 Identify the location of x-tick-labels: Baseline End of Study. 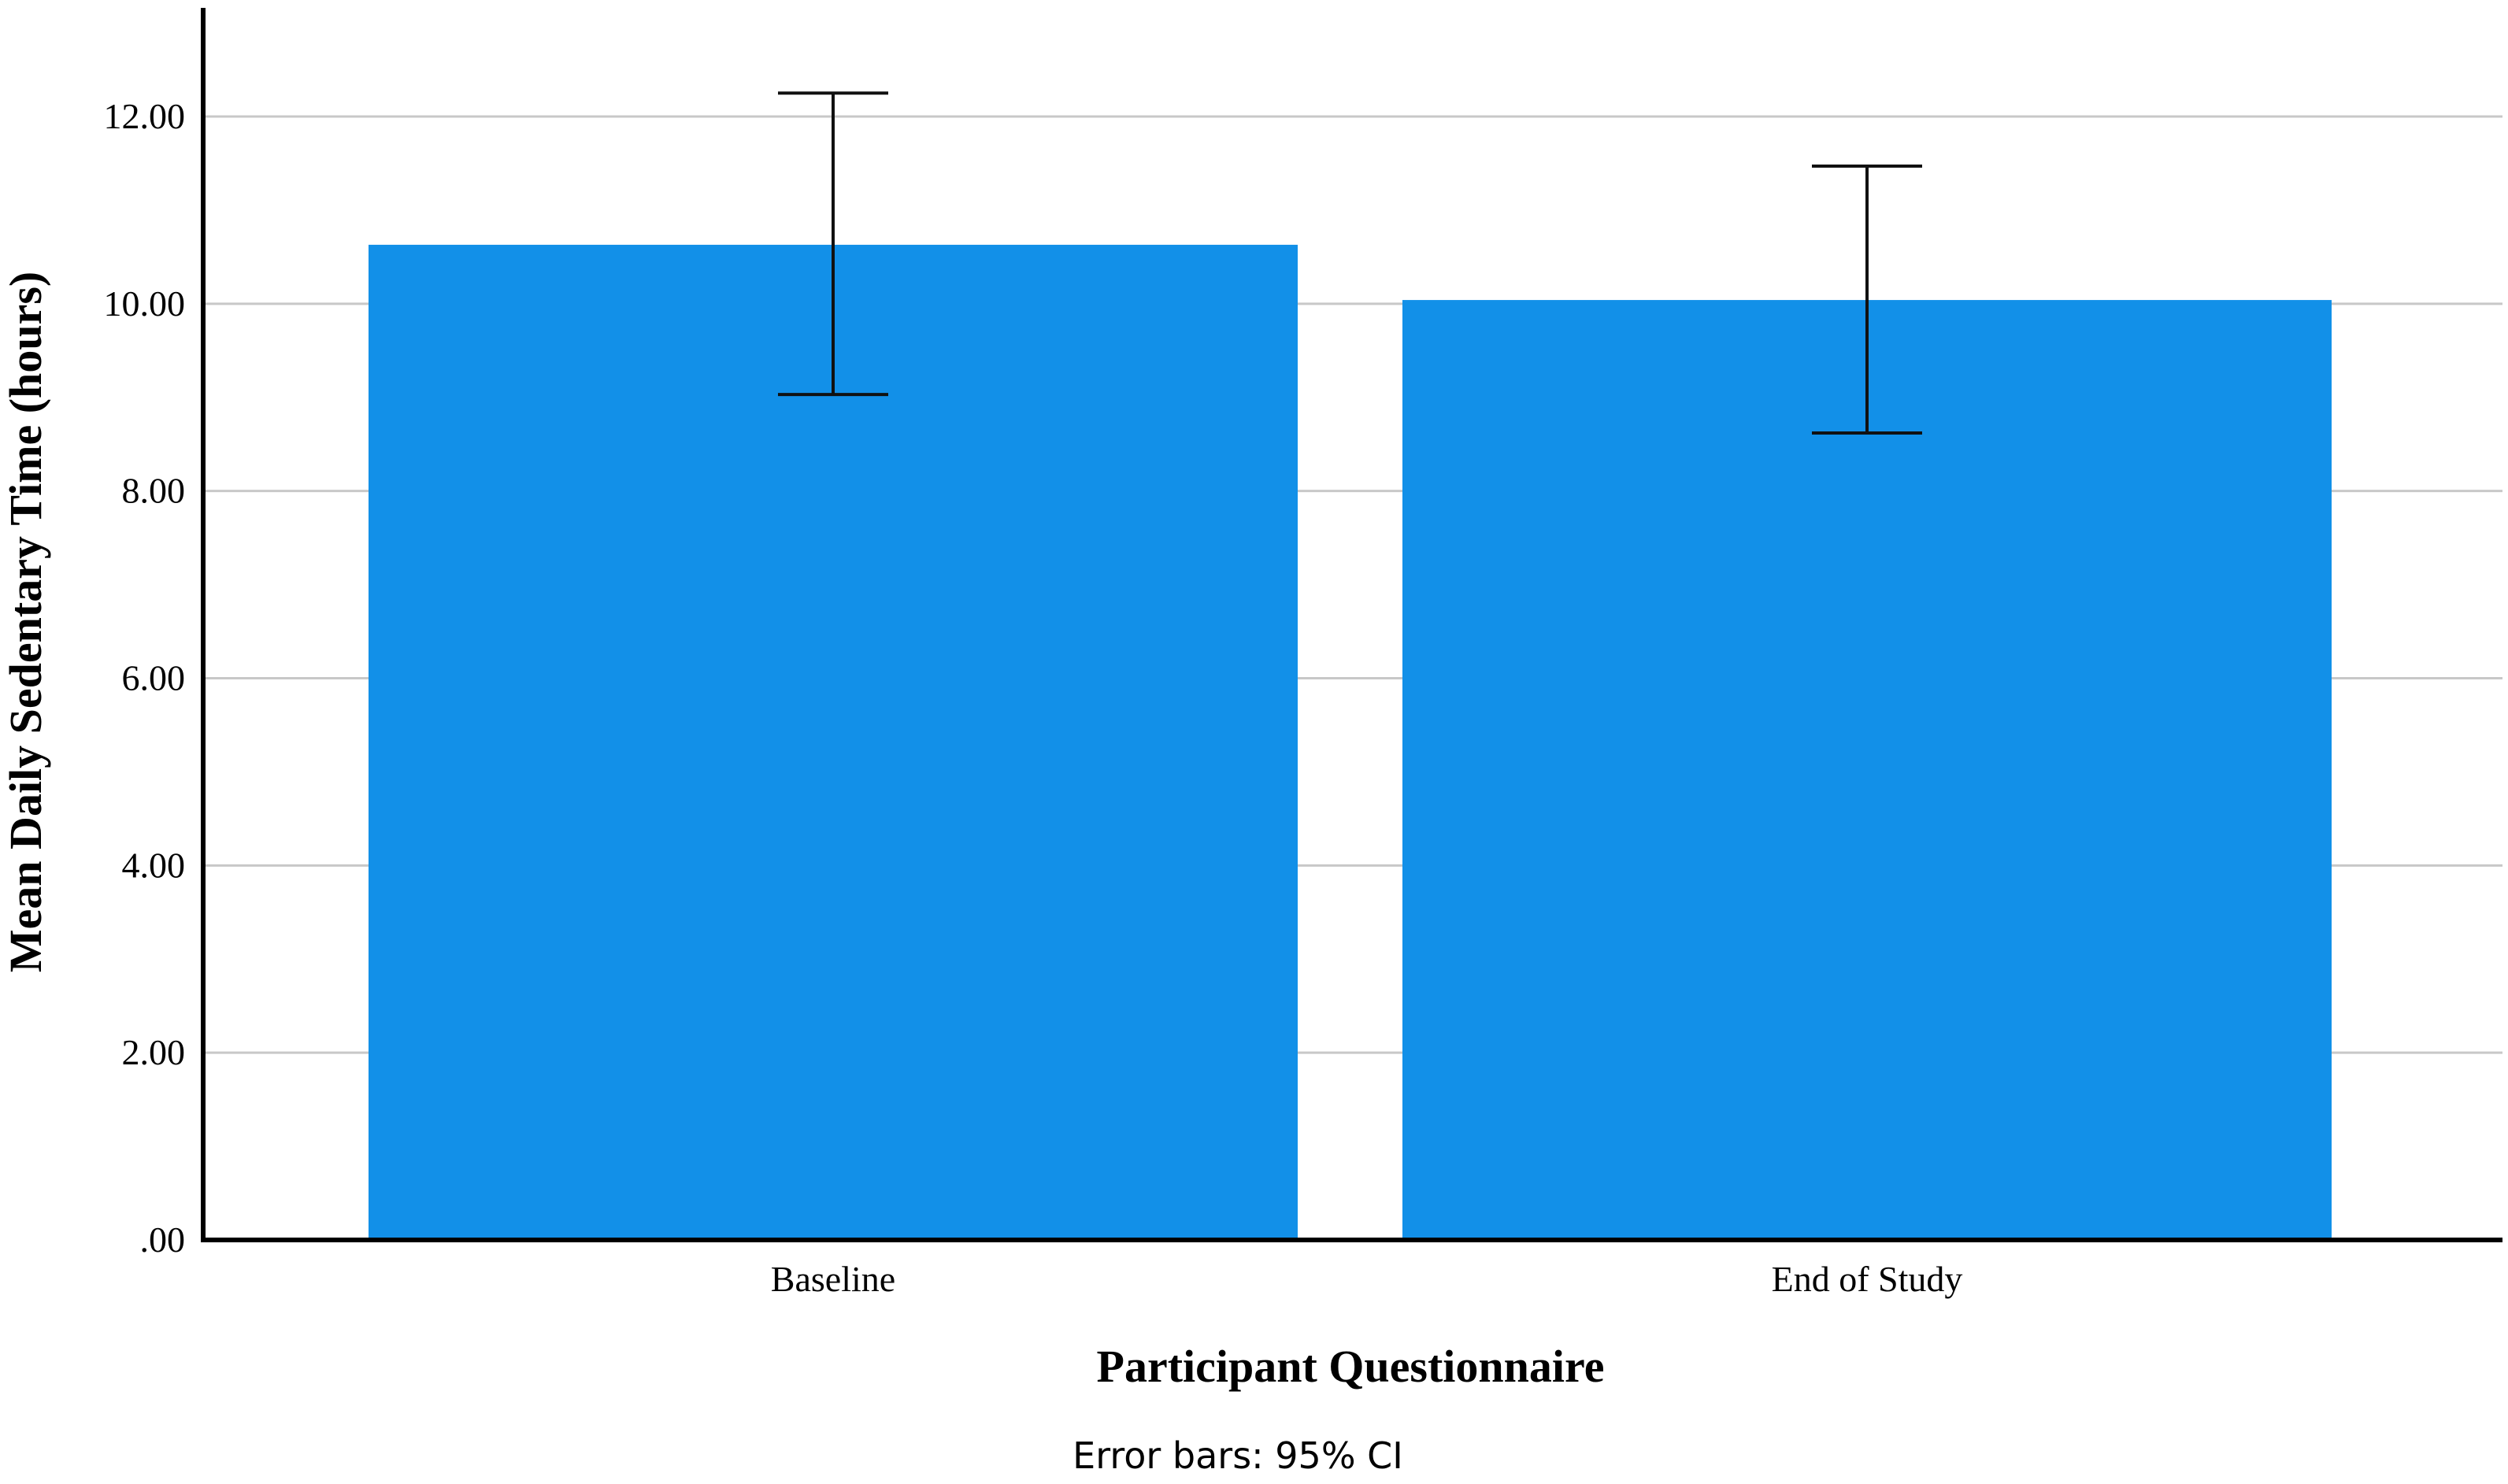
(1367, 1279).